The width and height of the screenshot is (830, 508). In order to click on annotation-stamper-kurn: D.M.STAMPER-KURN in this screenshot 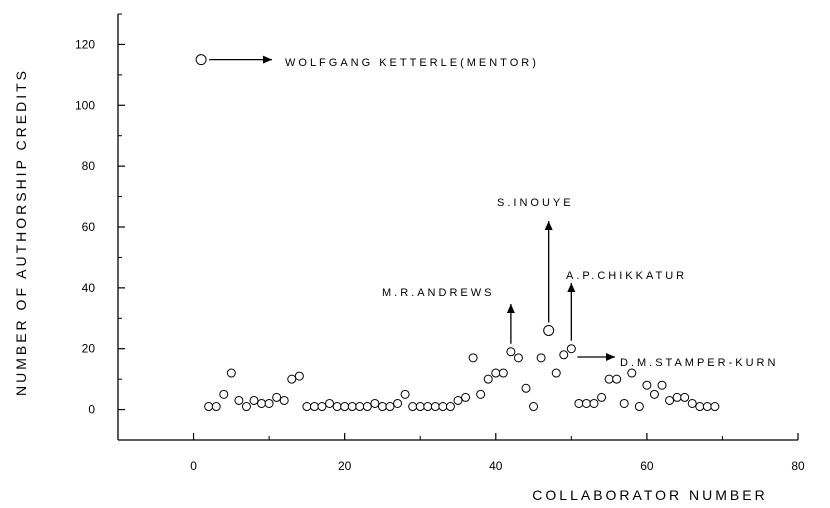, I will do `click(699, 363)`.